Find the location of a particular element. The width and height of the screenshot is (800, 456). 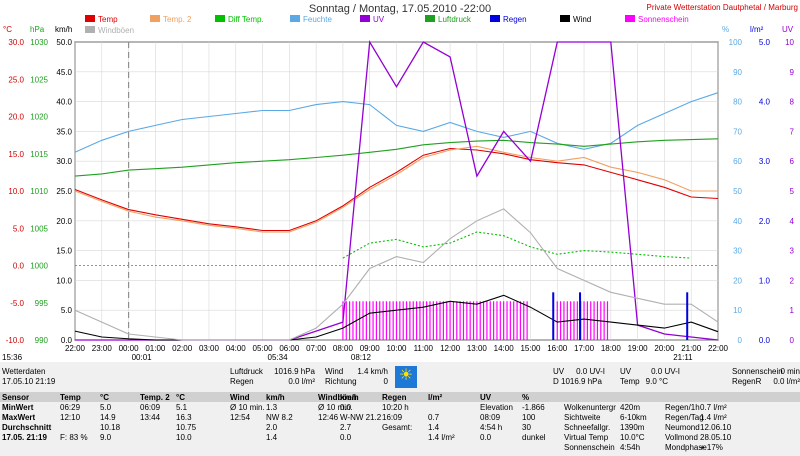

tick-wind: 20.0 is located at coordinates (64, 221).